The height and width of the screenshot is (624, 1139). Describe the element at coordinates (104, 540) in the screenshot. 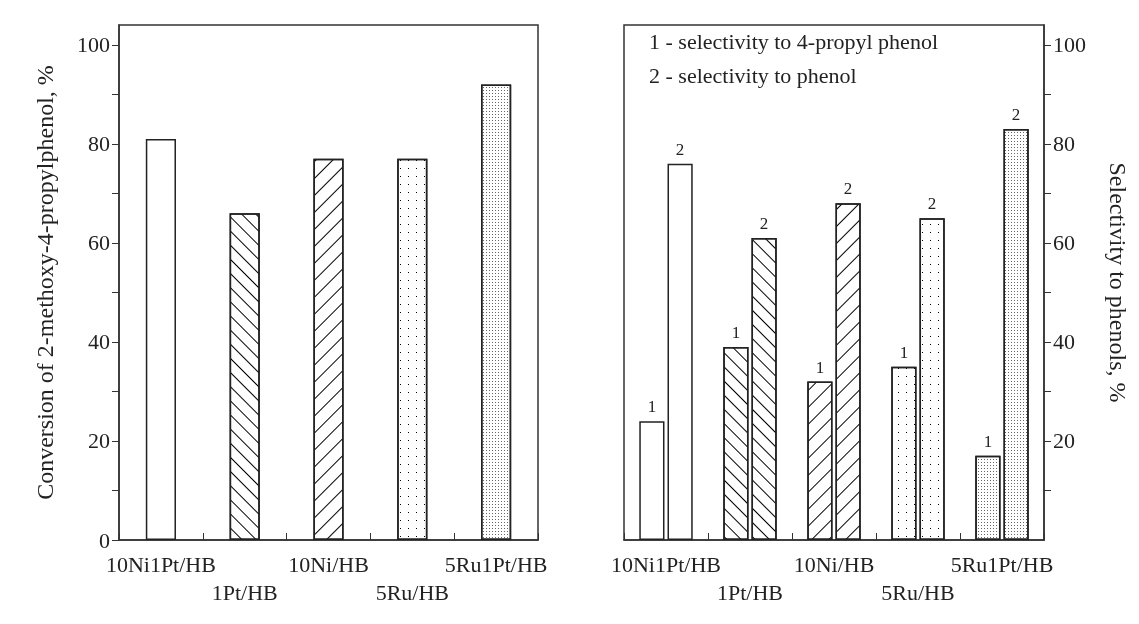

I see `y-tick-label: 0` at that location.